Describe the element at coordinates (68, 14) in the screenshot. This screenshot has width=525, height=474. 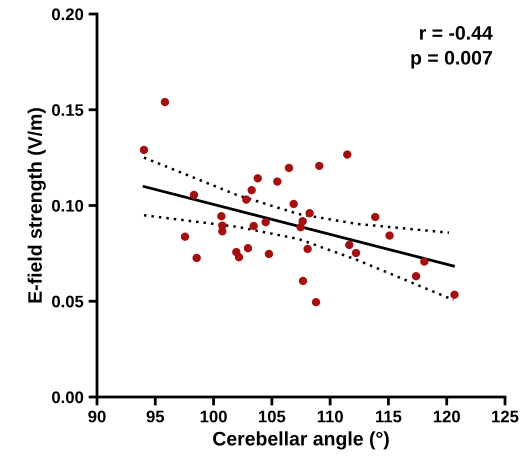
I see `y-tick-label: 0.20` at that location.